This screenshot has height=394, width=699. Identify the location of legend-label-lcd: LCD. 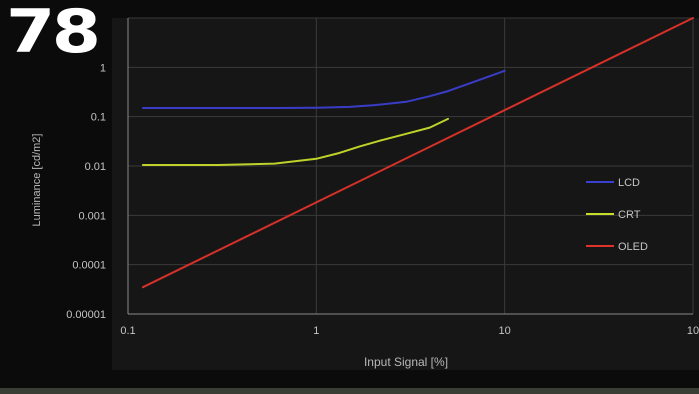
(629, 183).